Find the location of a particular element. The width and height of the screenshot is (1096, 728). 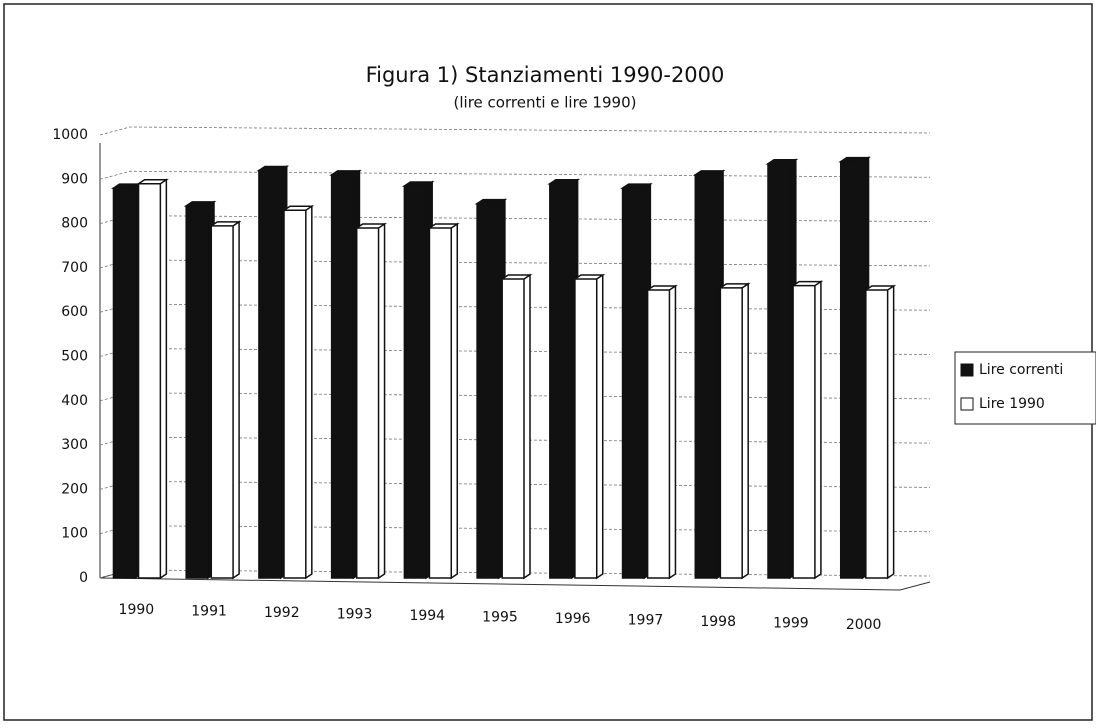

y-tick-label: 0 is located at coordinates (83, 578).